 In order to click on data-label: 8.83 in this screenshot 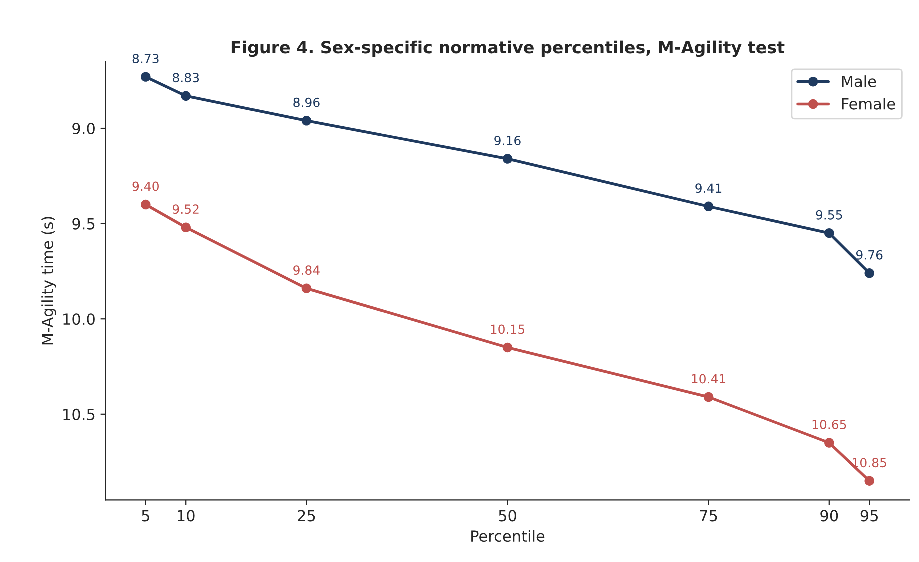, I will do `click(186, 78)`.